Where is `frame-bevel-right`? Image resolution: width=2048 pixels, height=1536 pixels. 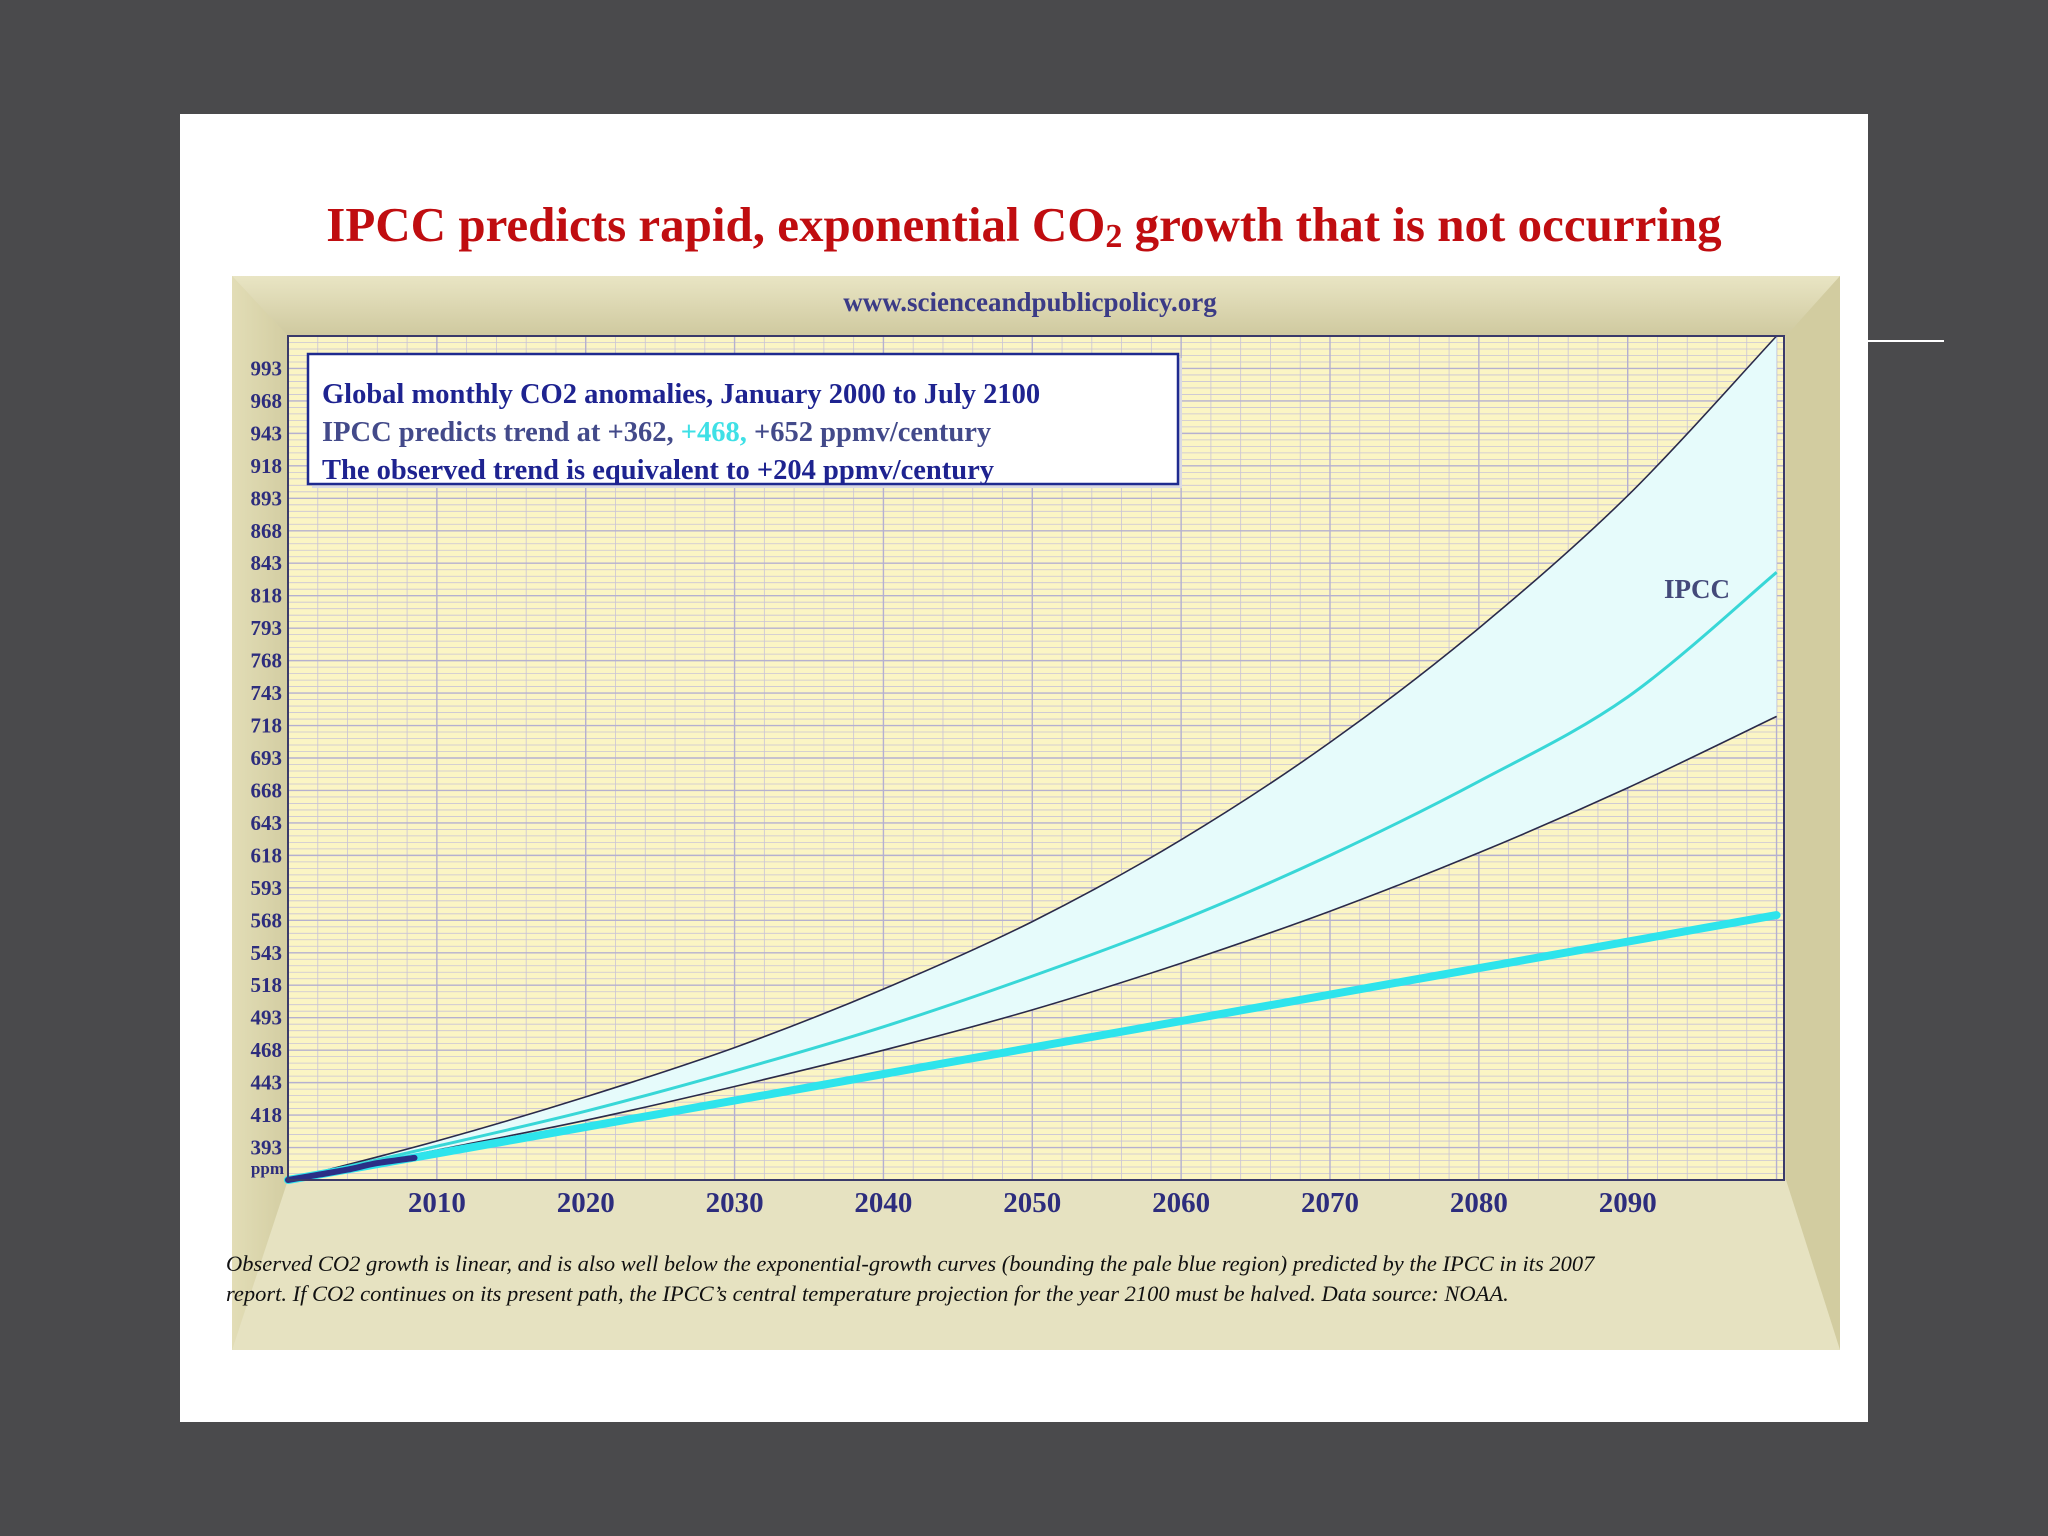 frame-bevel-right is located at coordinates (1813, 813).